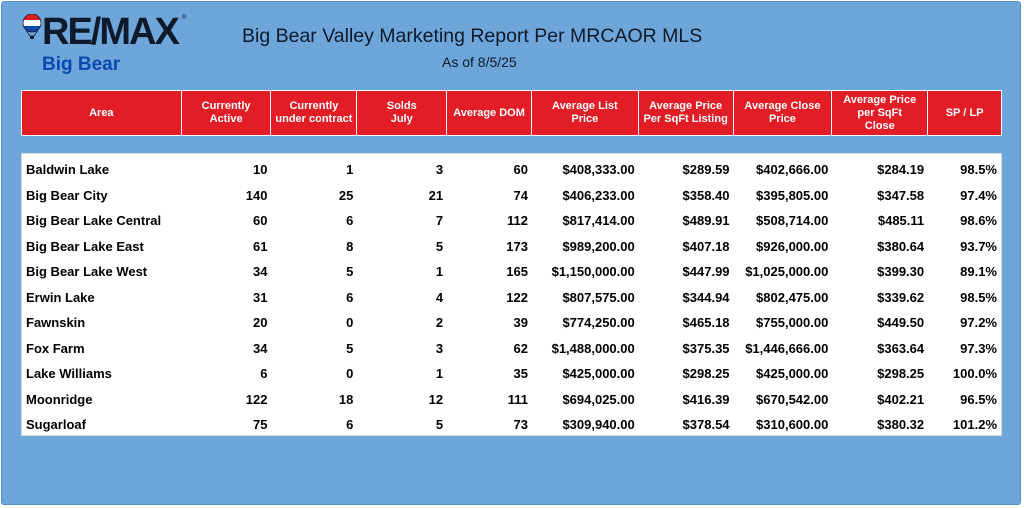  What do you see at coordinates (978, 195) in the screenshot?
I see `table-cell: 97.4%` at bounding box center [978, 195].